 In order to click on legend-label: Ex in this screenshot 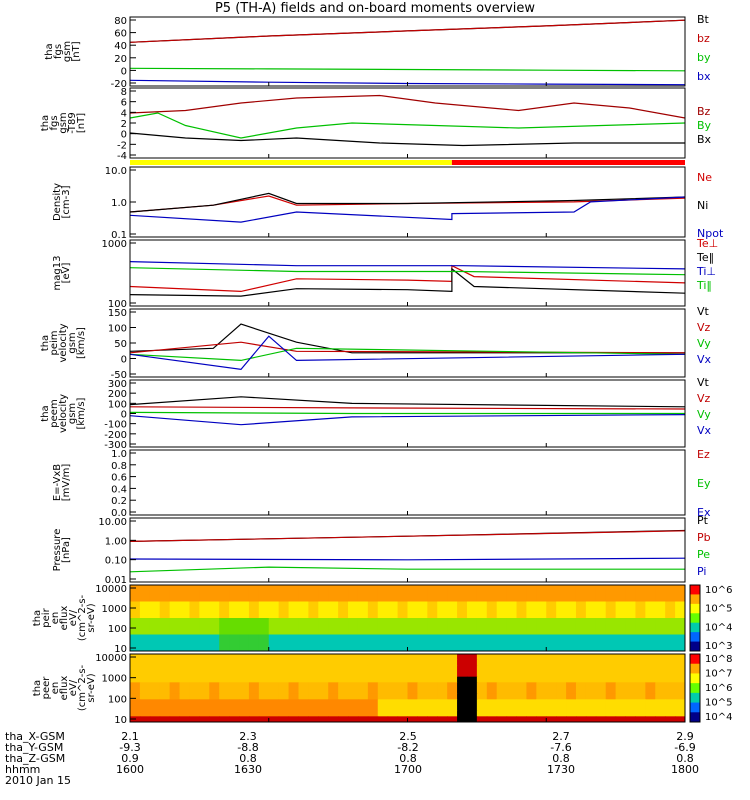, I will do `click(704, 512)`.